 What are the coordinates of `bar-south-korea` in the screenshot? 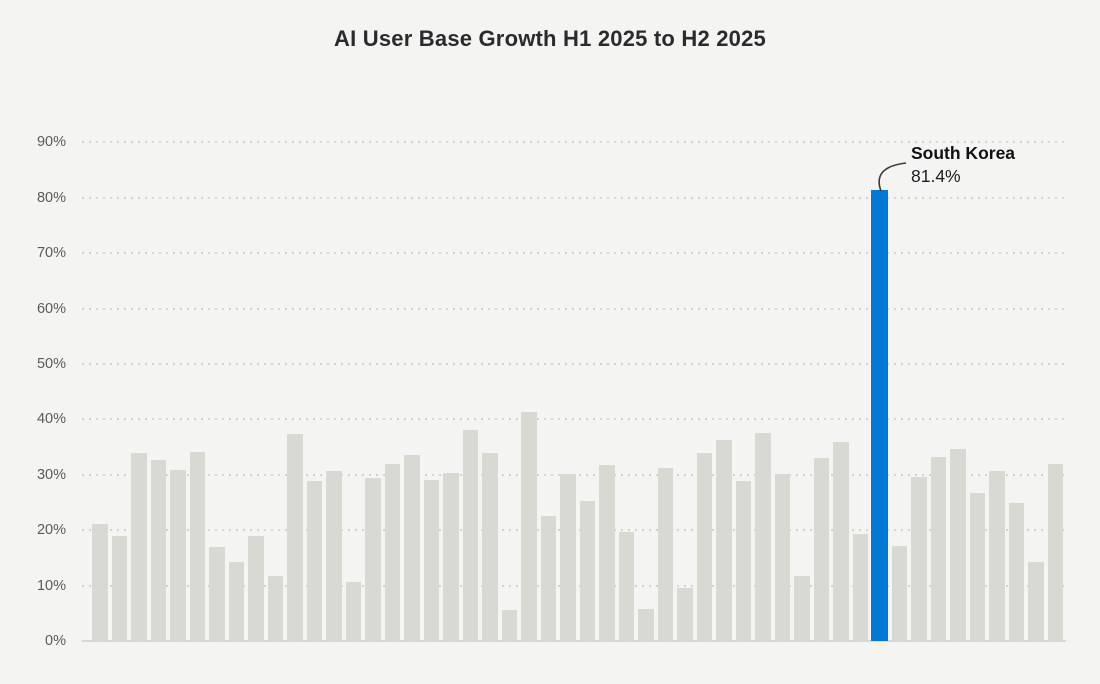 It's located at (880, 415).